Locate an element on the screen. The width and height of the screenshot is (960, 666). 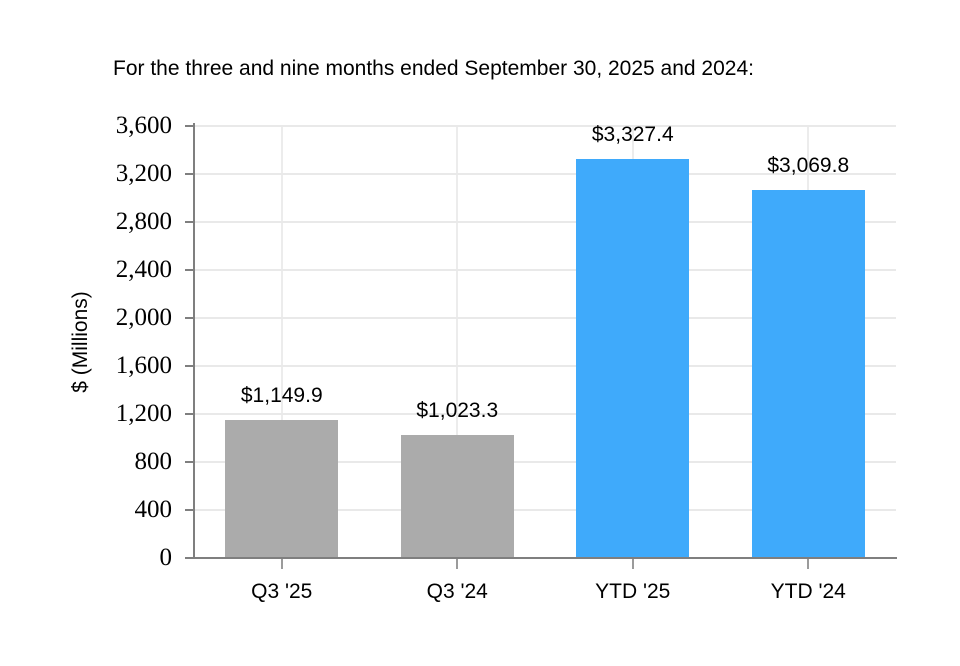
y-tick-label: 400 is located at coordinates (153, 509).